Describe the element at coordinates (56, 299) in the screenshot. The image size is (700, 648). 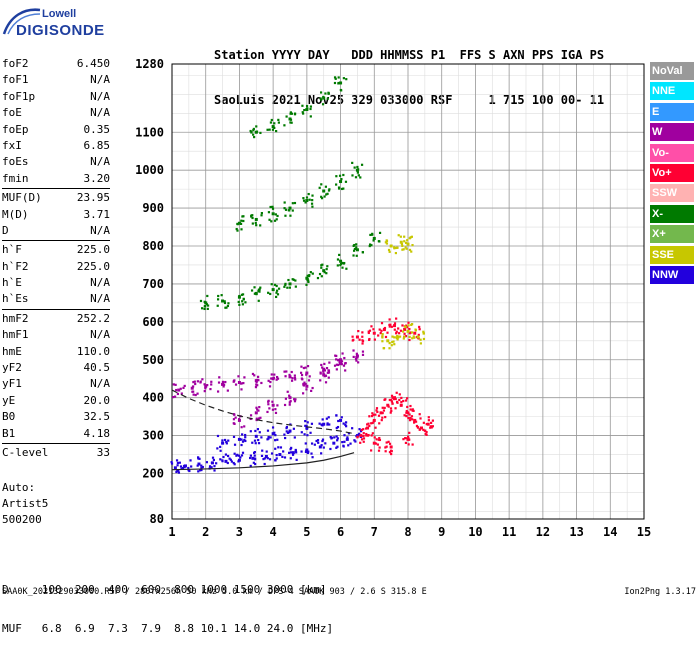
I see `param-row: h`Es N/A` at that location.